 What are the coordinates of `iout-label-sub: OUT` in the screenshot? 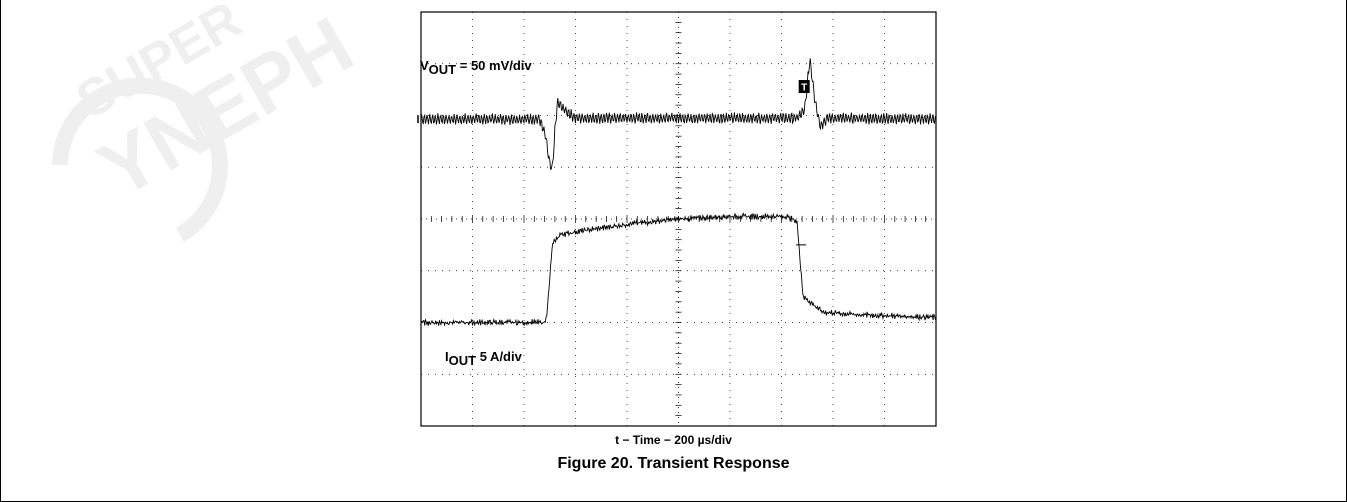 It's located at (462, 360).